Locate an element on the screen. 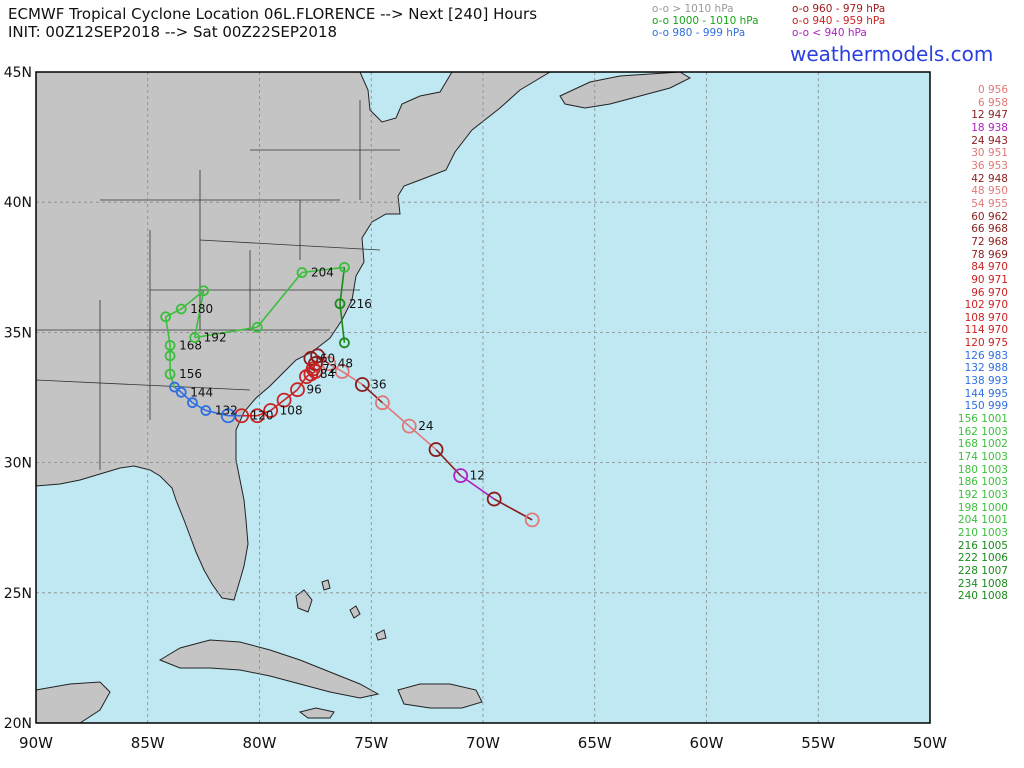 The image size is (1024, 768). track-label-120: 120 is located at coordinates (262, 416).